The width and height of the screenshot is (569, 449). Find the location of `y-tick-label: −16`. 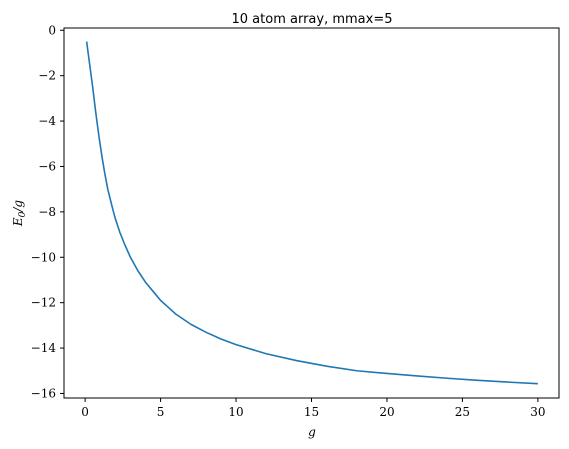

y-tick-label: −16 is located at coordinates (43, 393).